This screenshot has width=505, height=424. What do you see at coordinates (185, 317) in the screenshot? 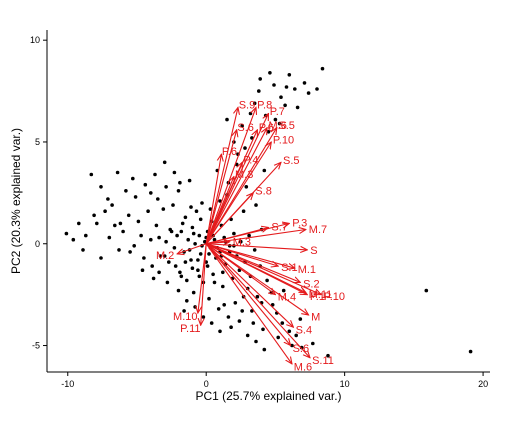
I see `loading-label: M.10` at bounding box center [185, 317].